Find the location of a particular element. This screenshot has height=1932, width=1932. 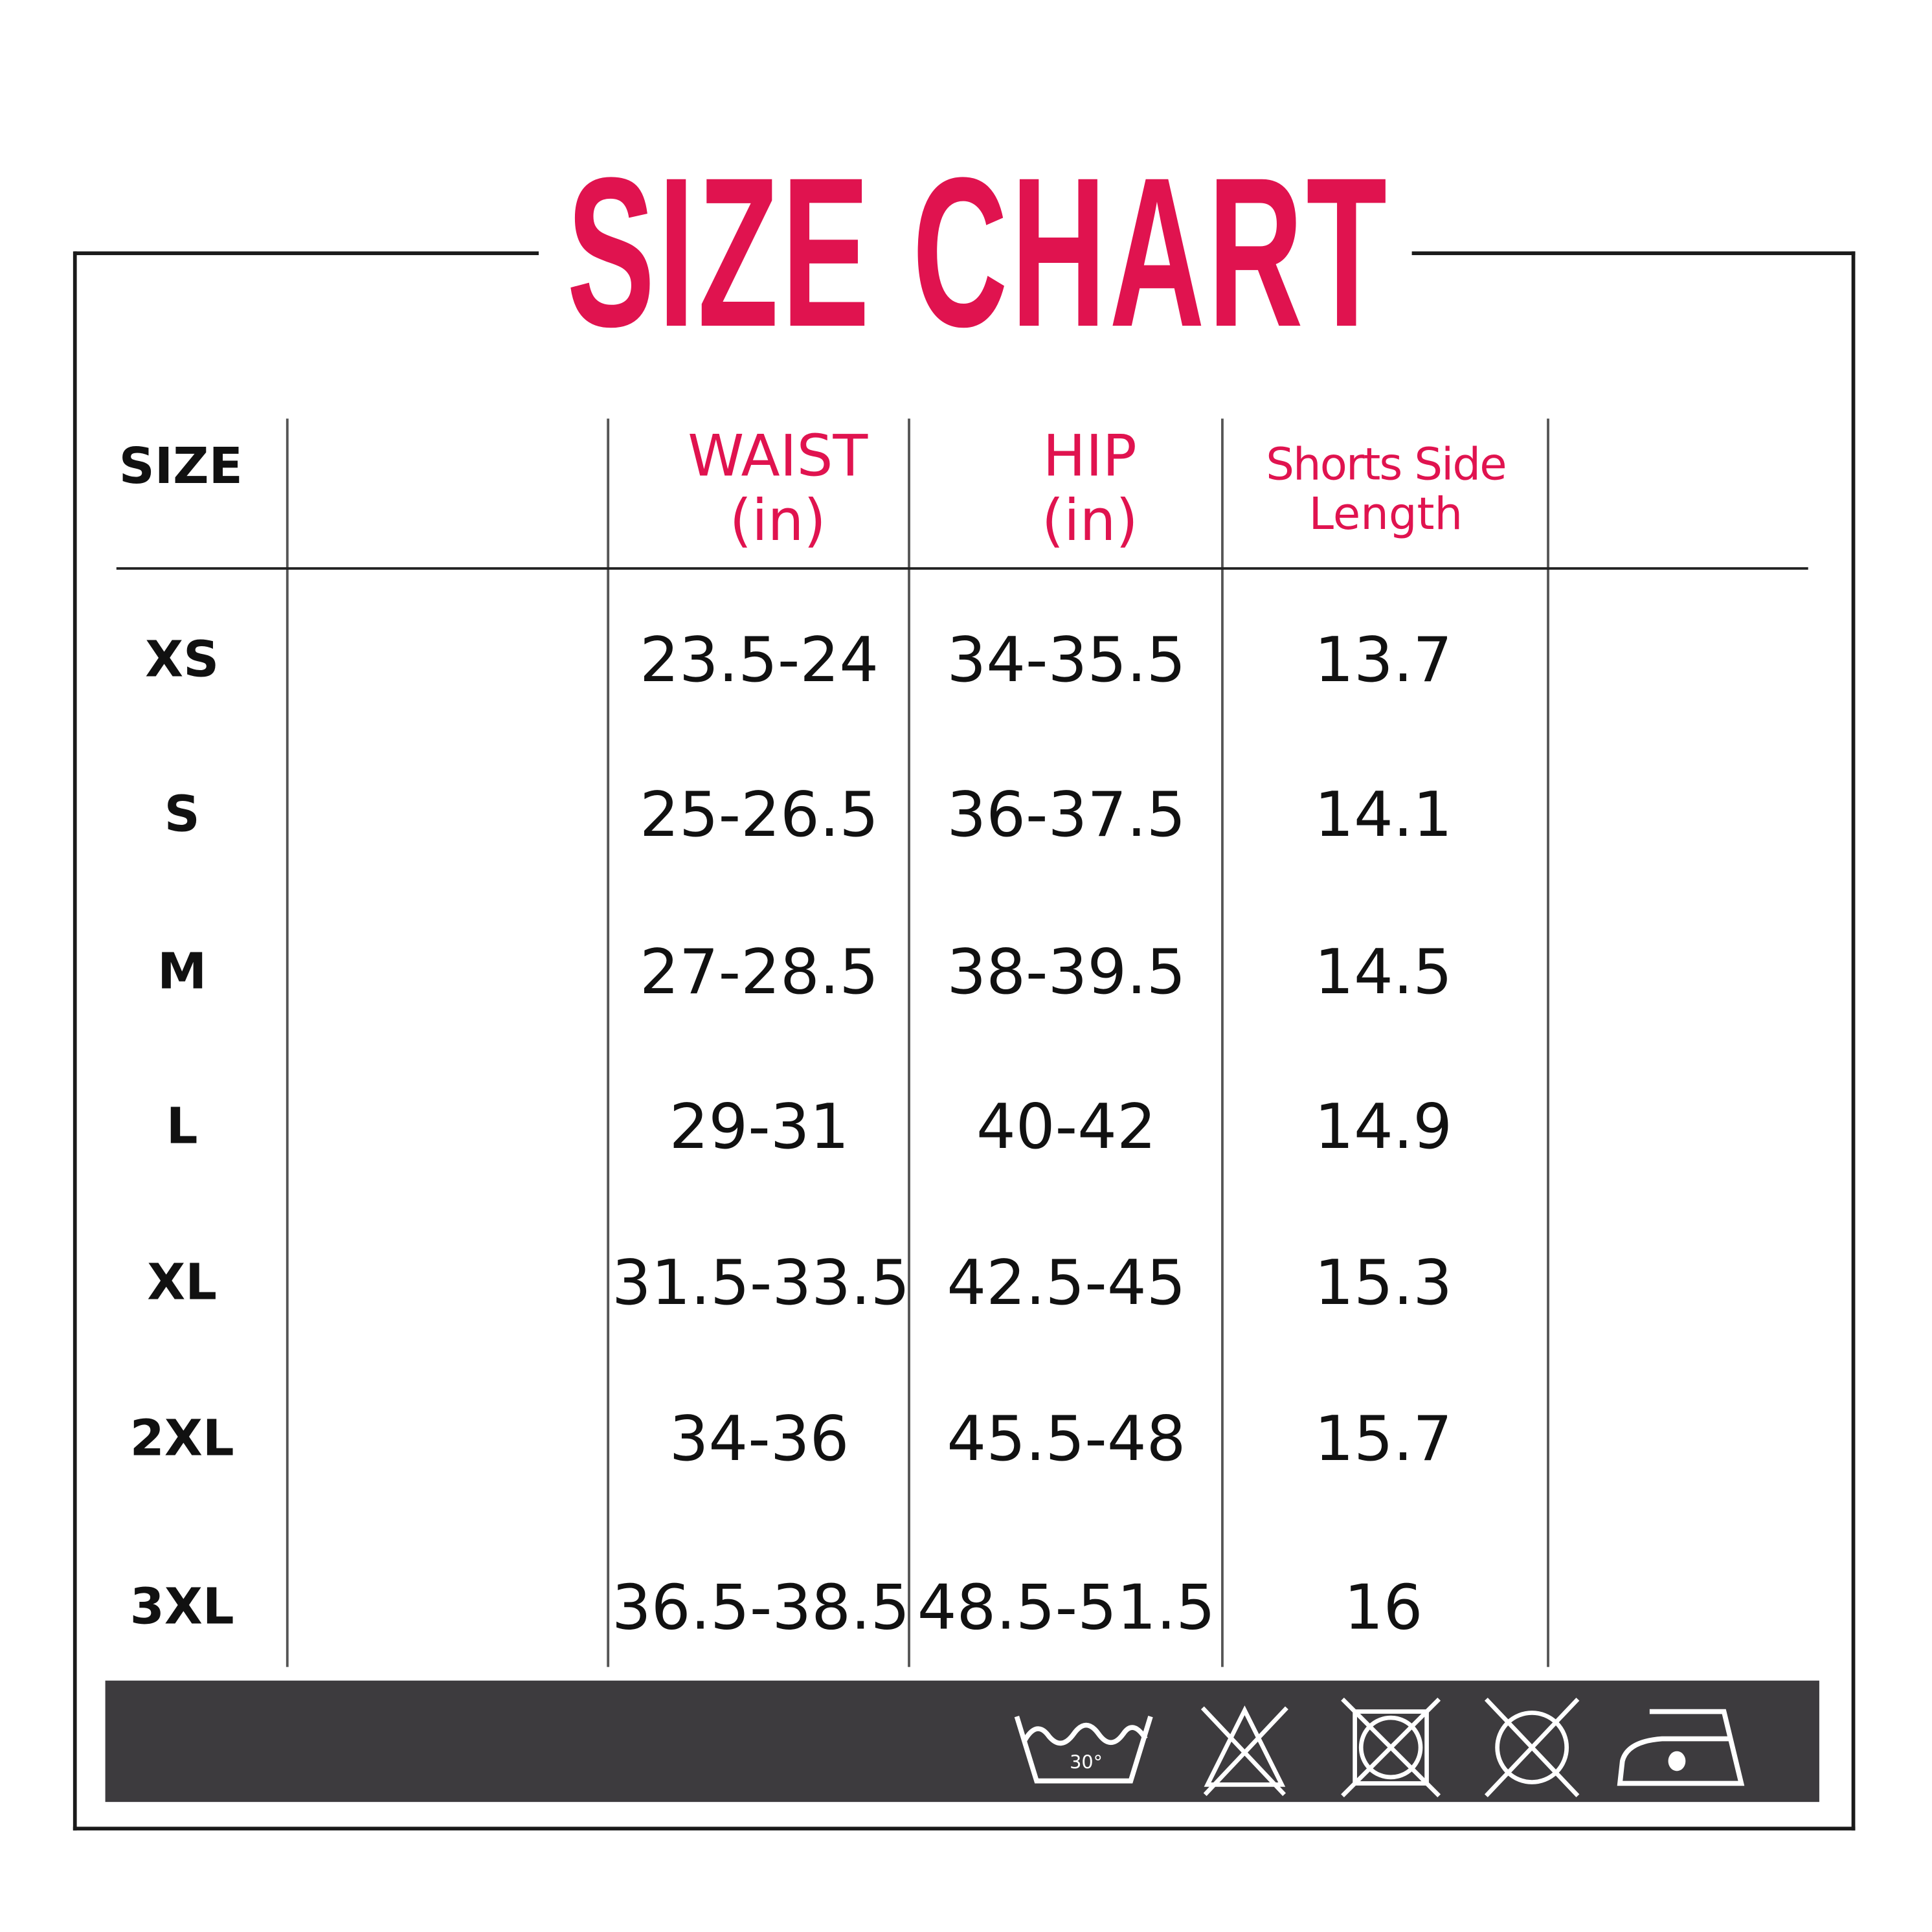

cell-hip: 34-35.5 is located at coordinates (1066, 660).